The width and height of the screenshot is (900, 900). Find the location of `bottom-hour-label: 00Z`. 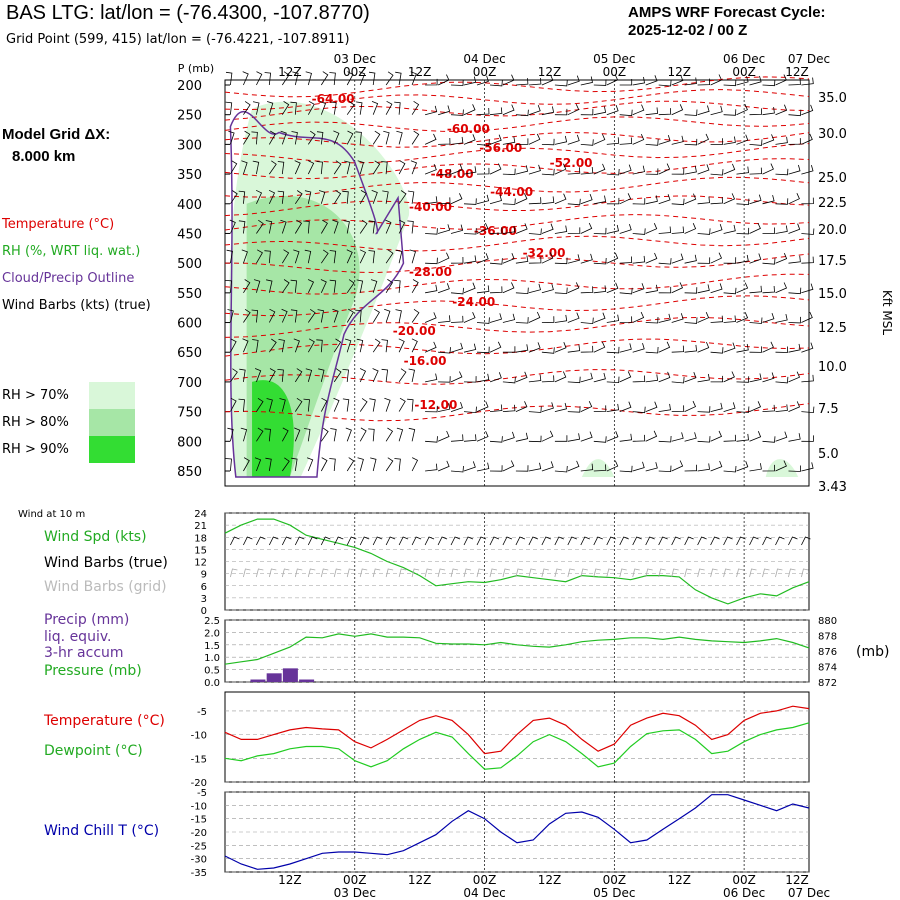

bottom-hour-label: 00Z is located at coordinates (744, 880).